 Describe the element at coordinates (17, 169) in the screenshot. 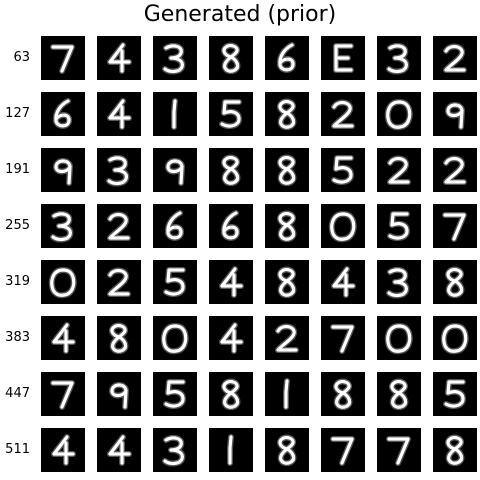

I see `row-label: 191` at that location.